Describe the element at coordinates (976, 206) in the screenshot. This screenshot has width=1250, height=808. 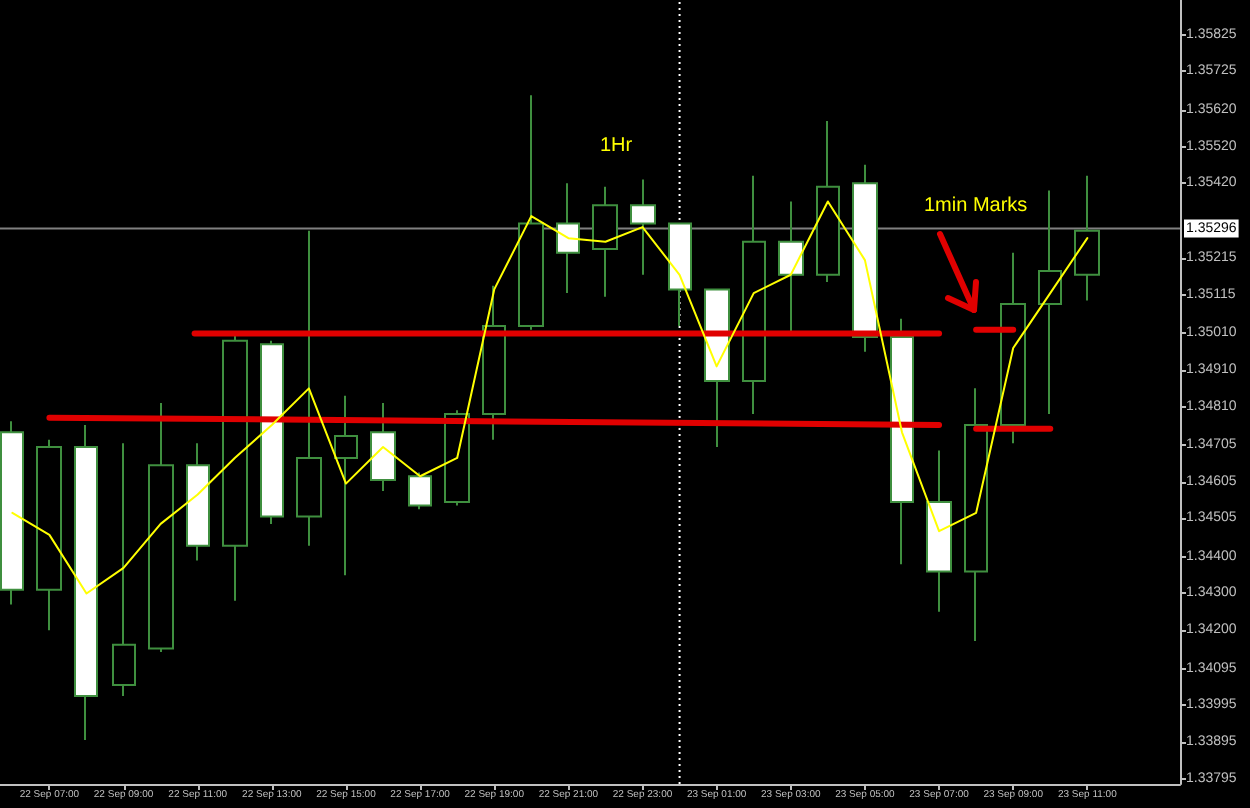
I see `annotation: 1min Marks` at that location.